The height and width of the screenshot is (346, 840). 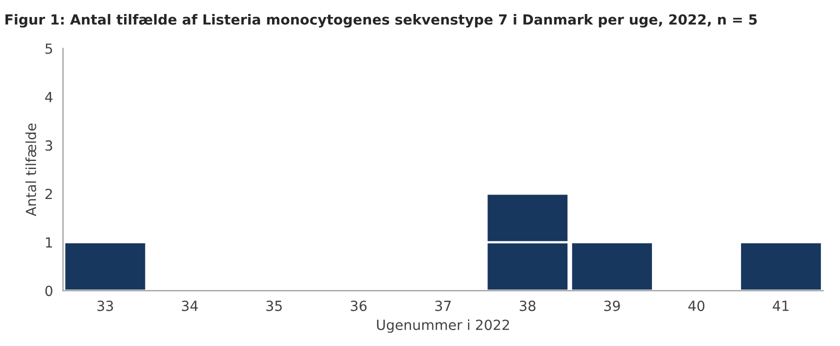 I want to click on x-tick-label: 36, so click(x=358, y=306).